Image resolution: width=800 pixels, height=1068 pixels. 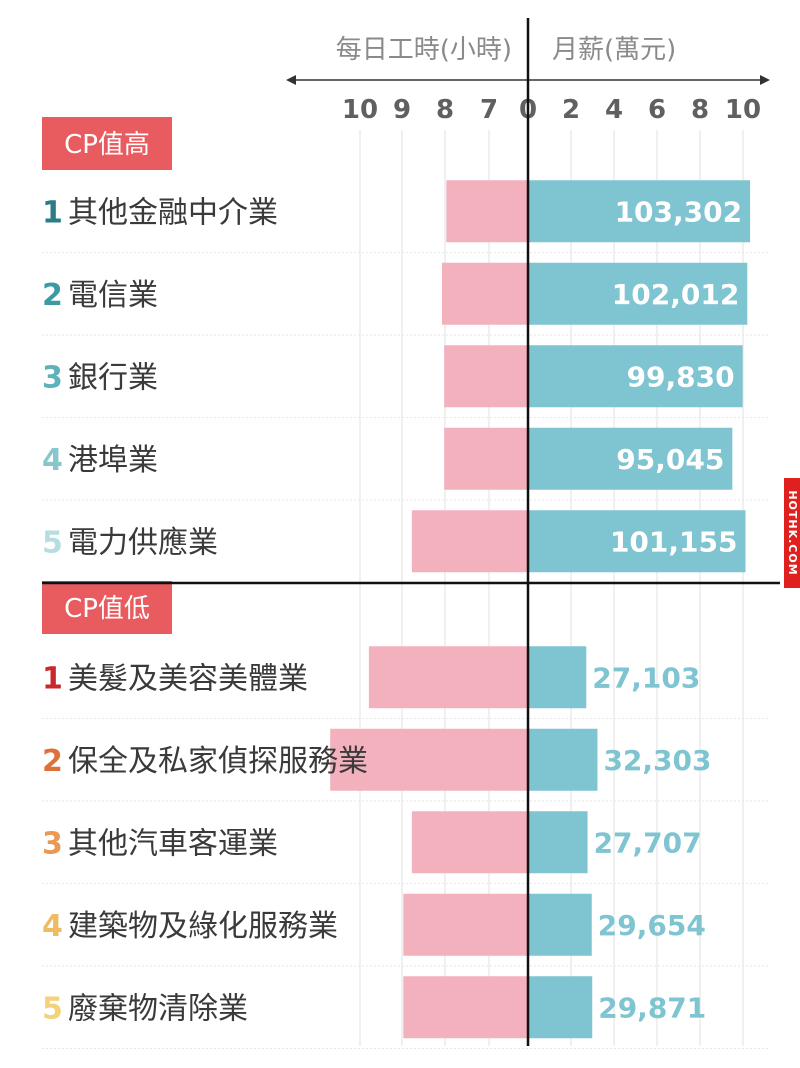 I want to click on right-arrow-icon, so click(x=765, y=80).